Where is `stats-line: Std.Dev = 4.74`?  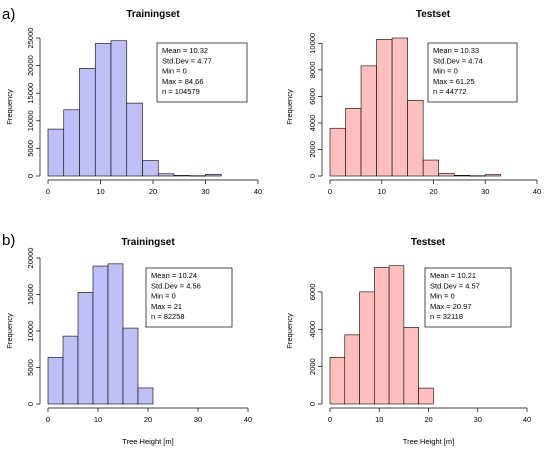
stats-line: Std.Dev = 4.74 is located at coordinates (458, 60).